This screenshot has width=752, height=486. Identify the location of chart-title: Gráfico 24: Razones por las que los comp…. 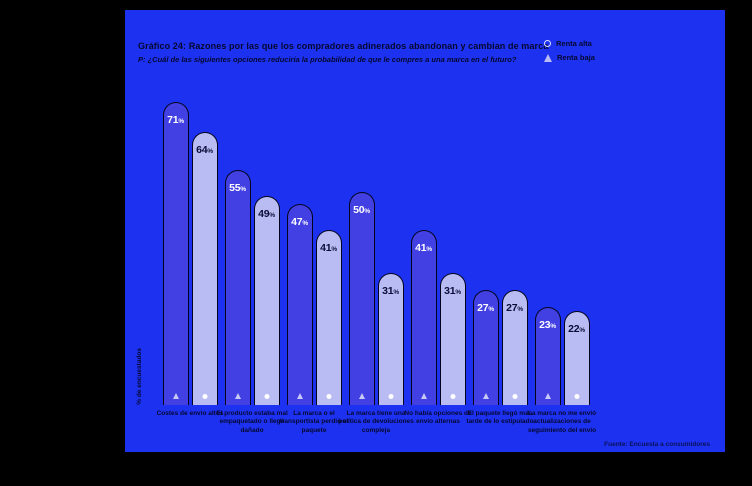
(343, 46).